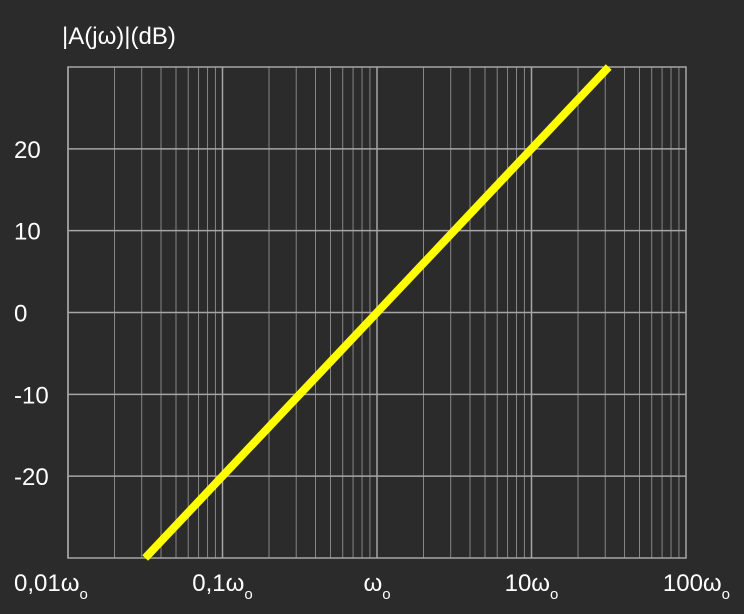  I want to click on y-tick-label: 10, so click(27, 232).